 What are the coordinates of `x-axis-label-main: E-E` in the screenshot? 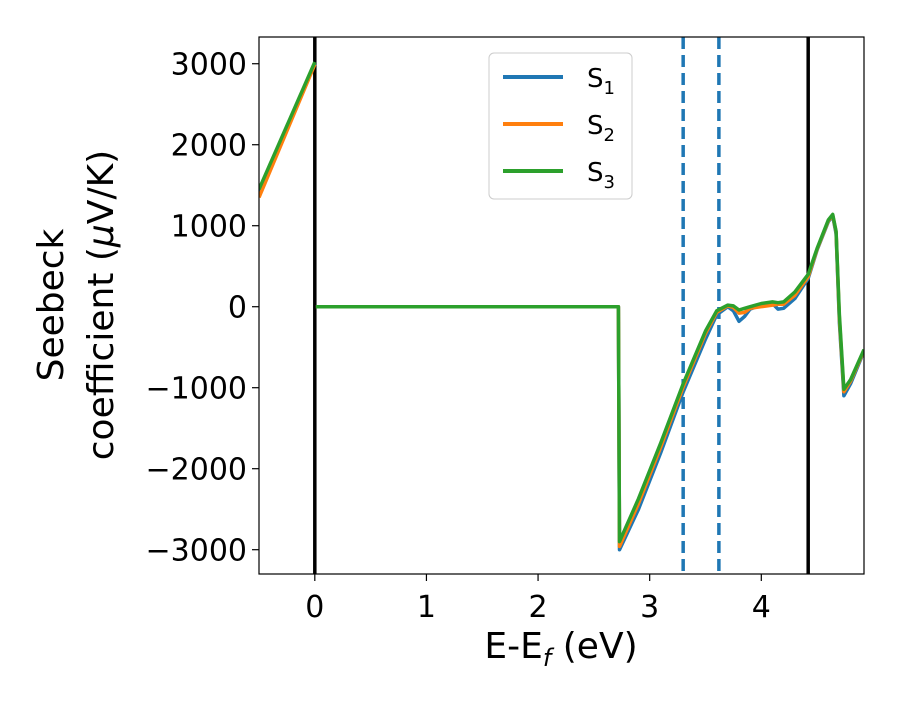 It's located at (513, 646).